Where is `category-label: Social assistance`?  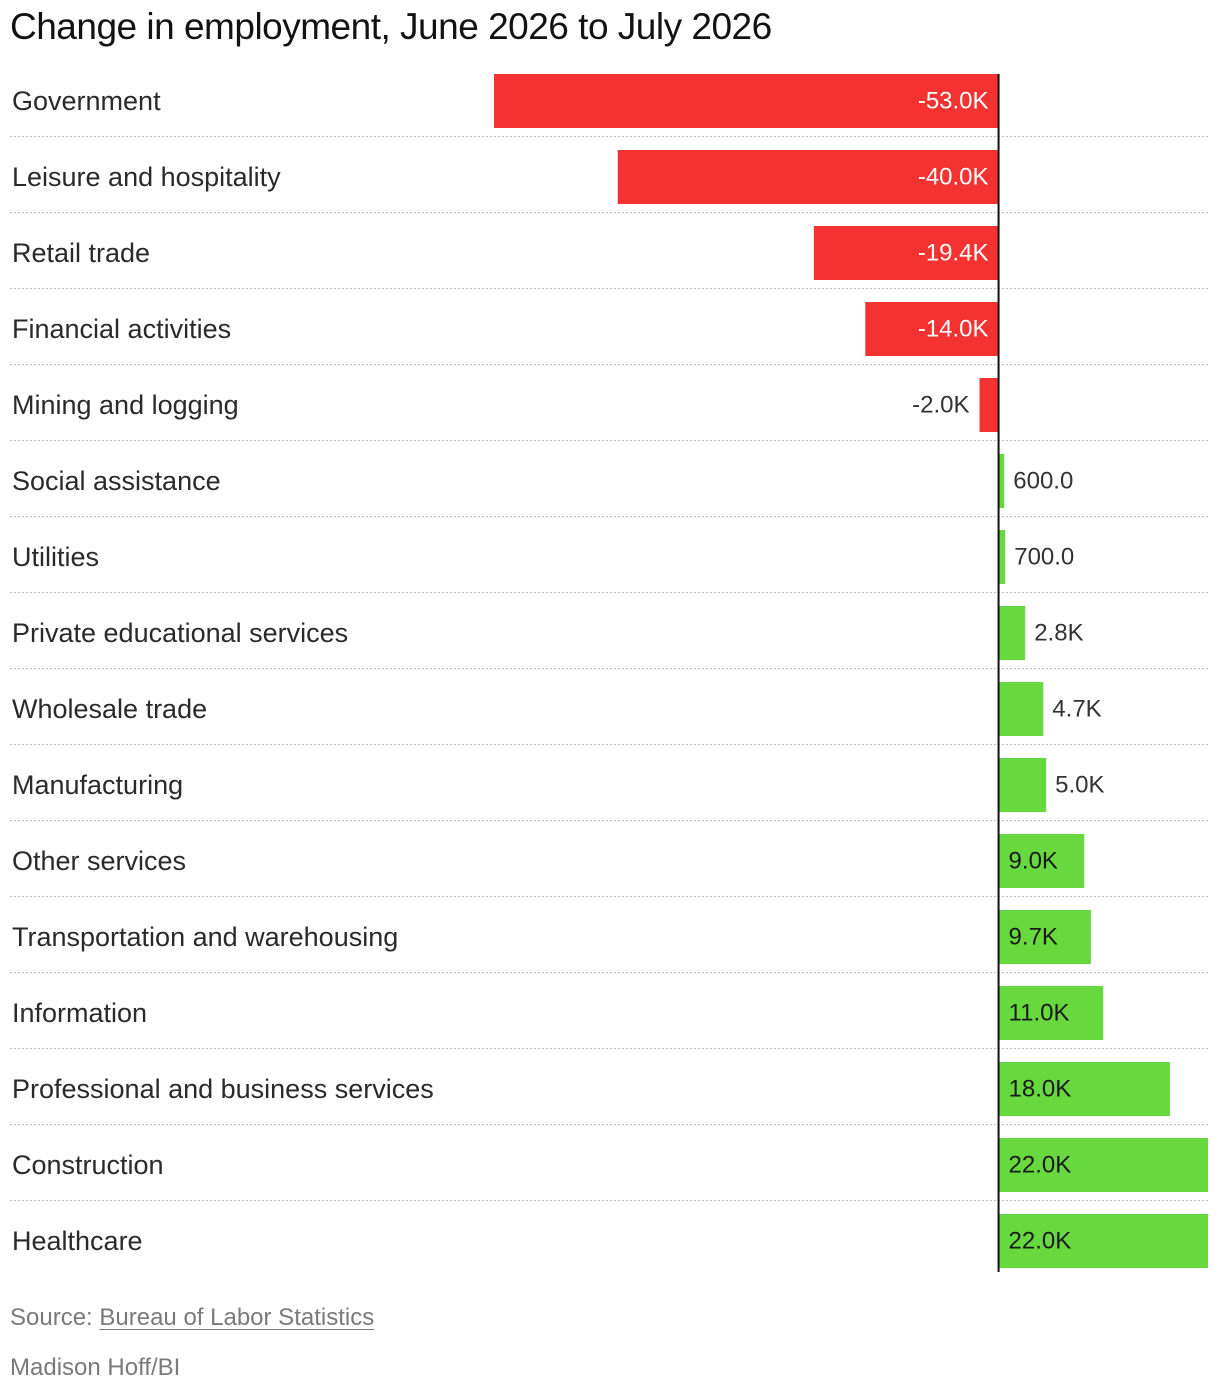 category-label: Social assistance is located at coordinates (116, 481).